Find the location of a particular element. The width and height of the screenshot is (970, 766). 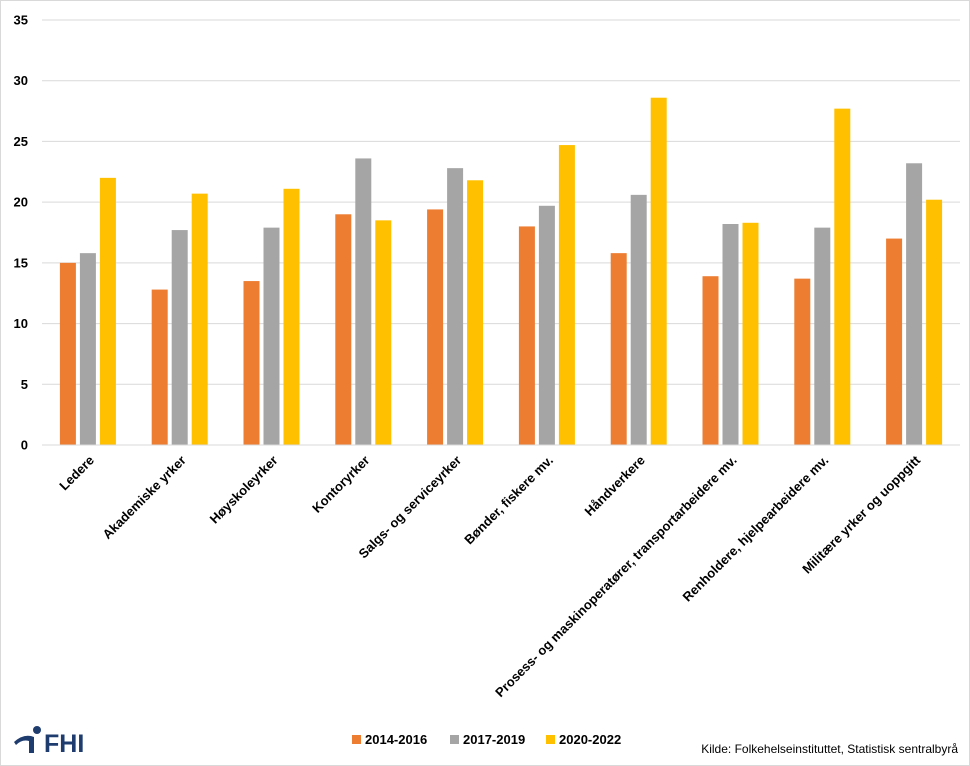

x-tick-label: Ledere is located at coordinates (76, 473).